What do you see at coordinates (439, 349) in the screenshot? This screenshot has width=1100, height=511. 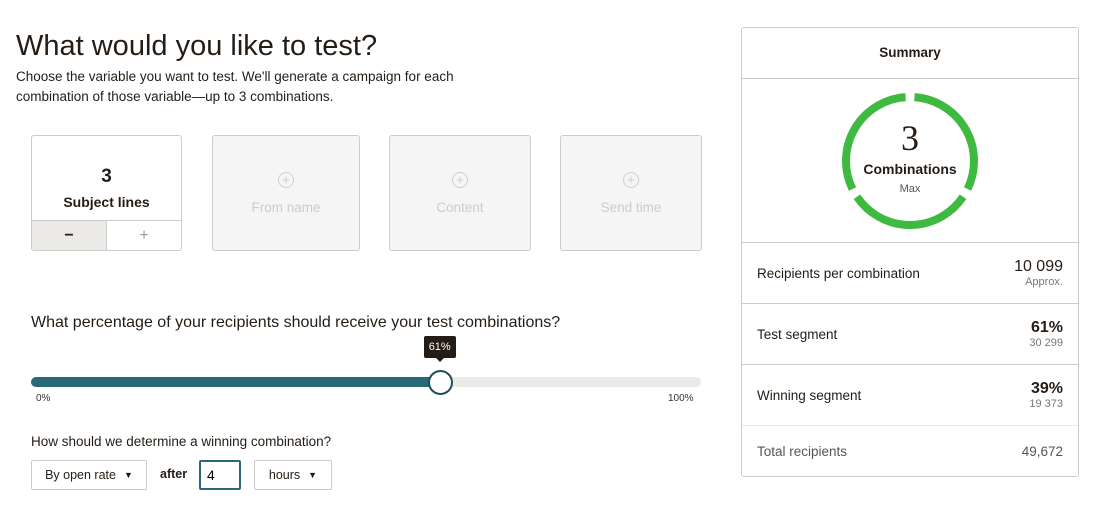 I see `slider-tooltip: 61%` at bounding box center [439, 349].